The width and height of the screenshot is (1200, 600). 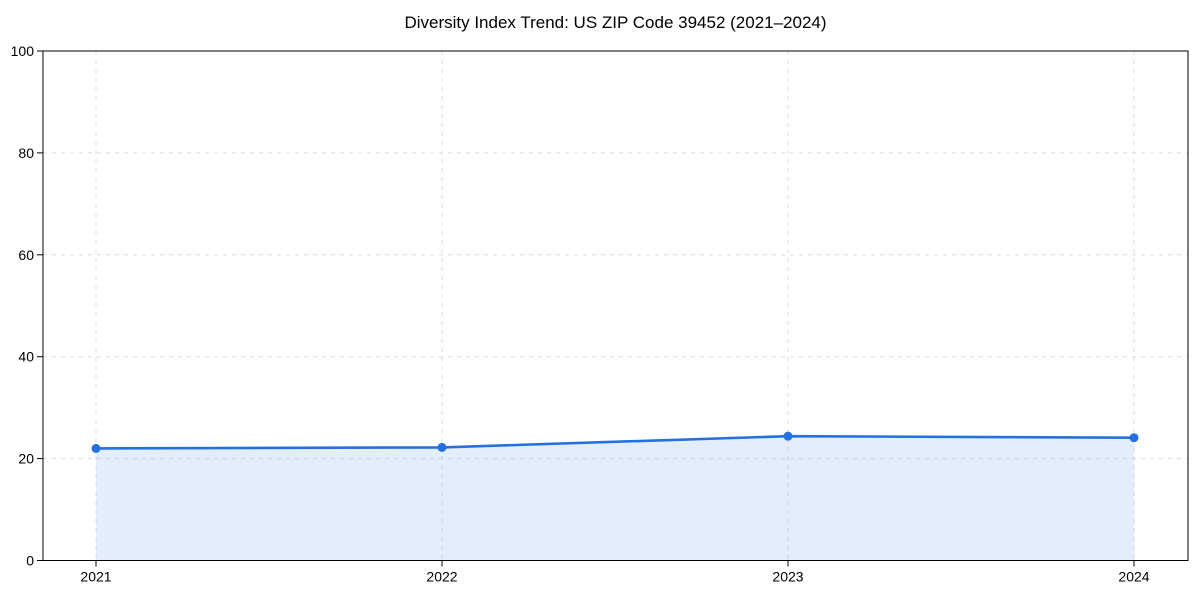 I want to click on y-tick-label: 100, so click(x=23, y=51).